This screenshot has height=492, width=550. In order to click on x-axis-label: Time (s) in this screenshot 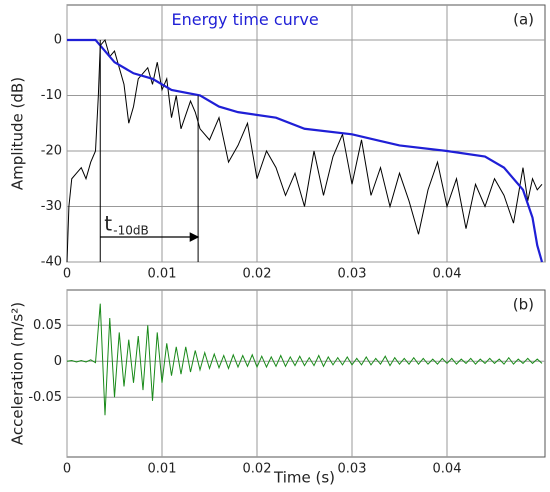, I will do `click(304, 478)`.